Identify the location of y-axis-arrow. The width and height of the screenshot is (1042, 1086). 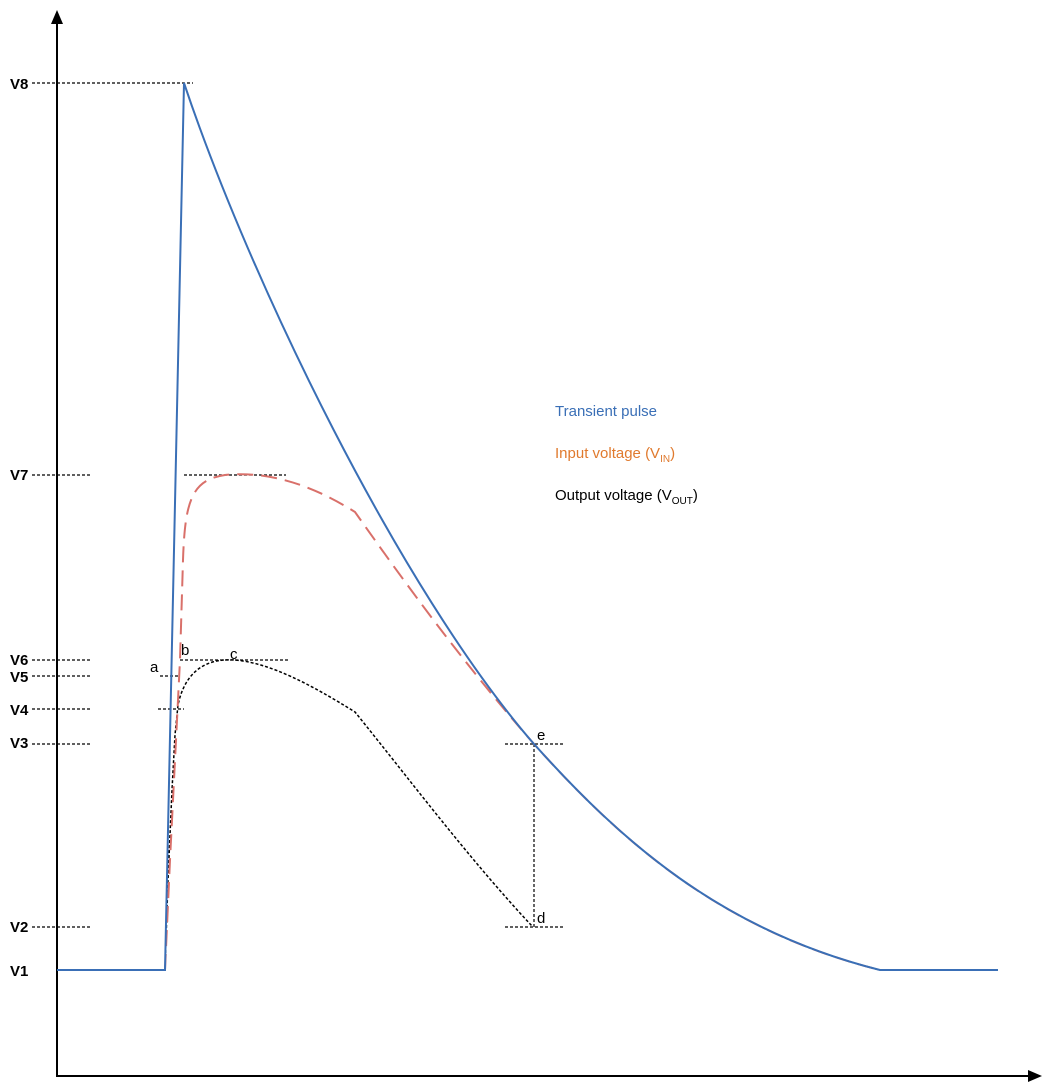
(57, 17).